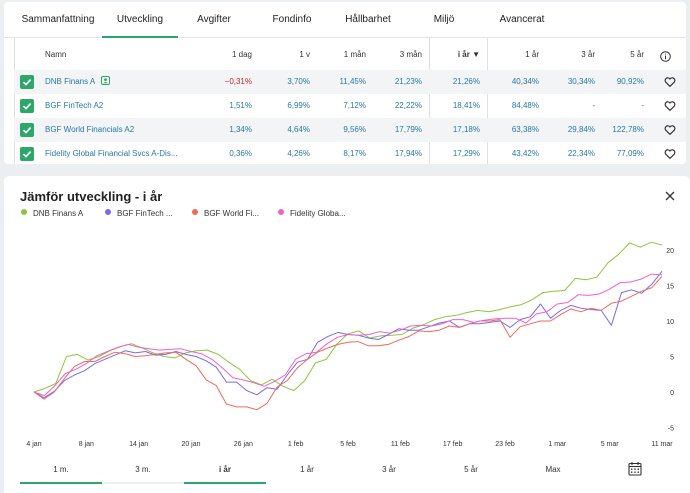 This screenshot has width=690, height=493. I want to click on tab-utveckling: Utveckling, so click(140, 20).